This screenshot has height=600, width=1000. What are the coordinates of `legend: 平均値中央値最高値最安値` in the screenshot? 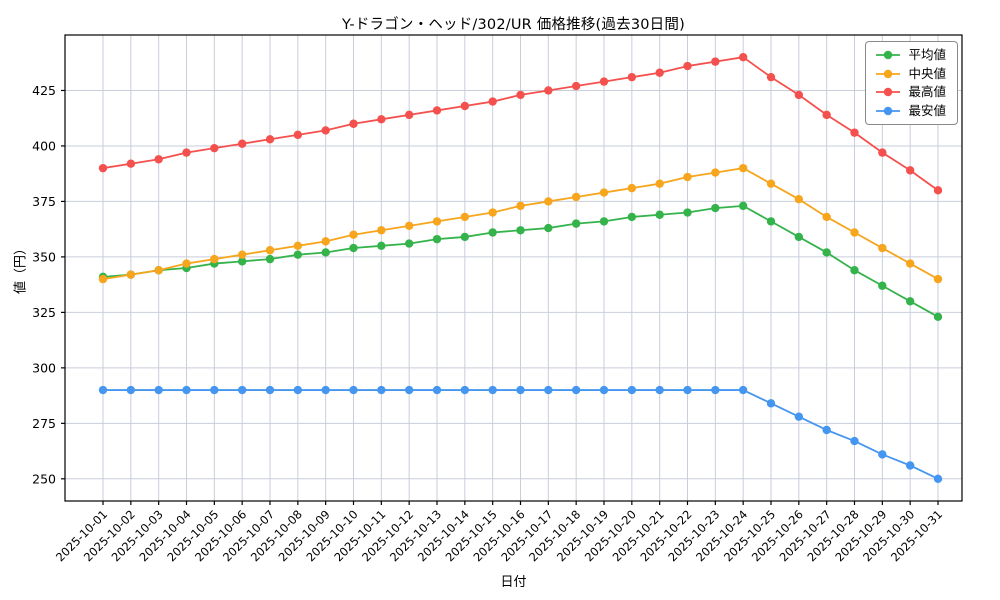 It's located at (911, 83).